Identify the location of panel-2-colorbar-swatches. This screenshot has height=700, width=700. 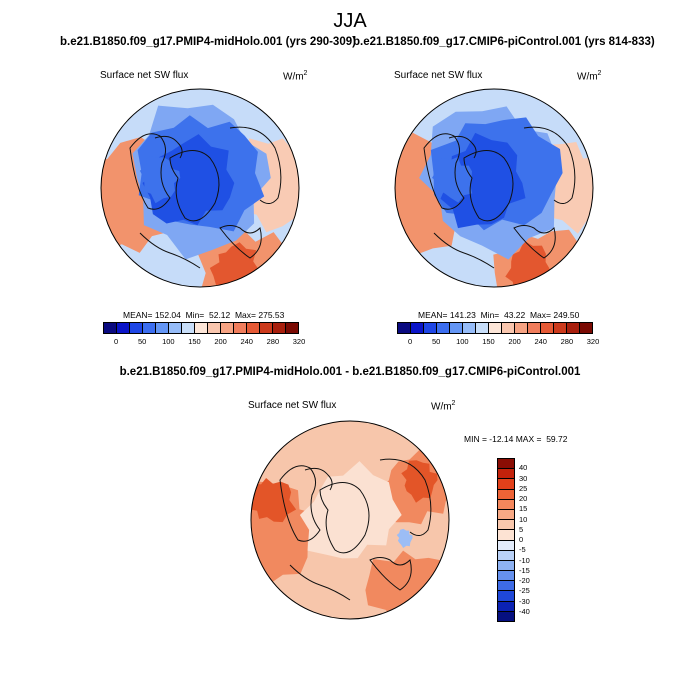
(495, 328).